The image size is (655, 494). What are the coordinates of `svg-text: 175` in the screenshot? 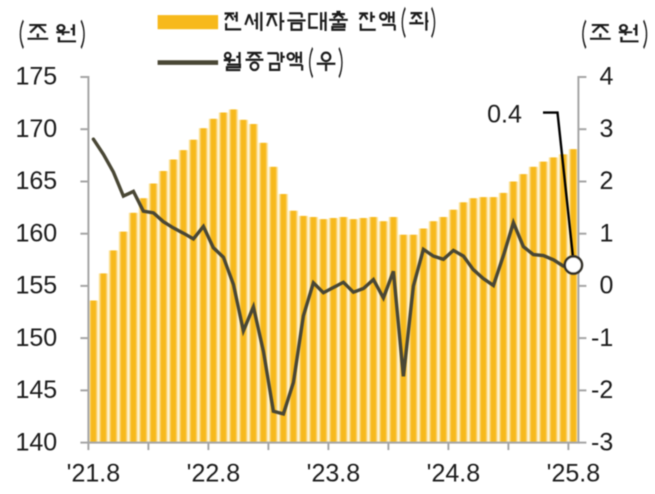 It's located at (36, 77).